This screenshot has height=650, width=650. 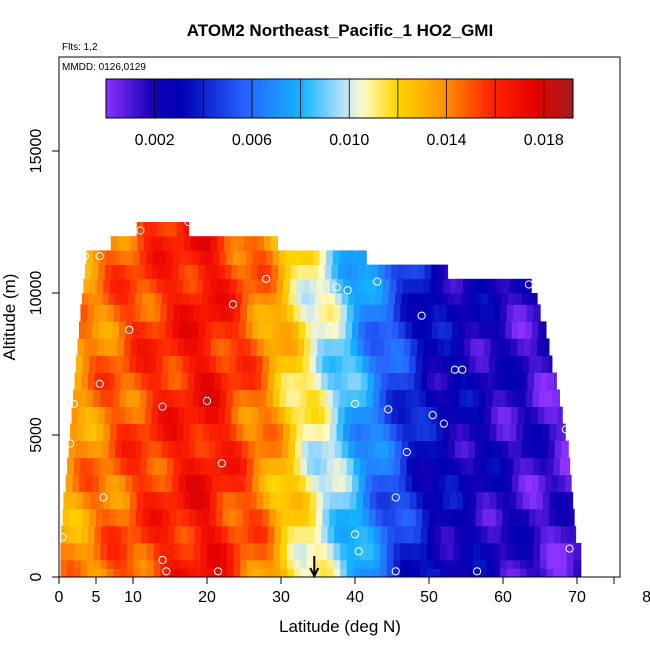 What do you see at coordinates (80, 47) in the screenshot?
I see `flights-label: Flts: 1,2` at bounding box center [80, 47].